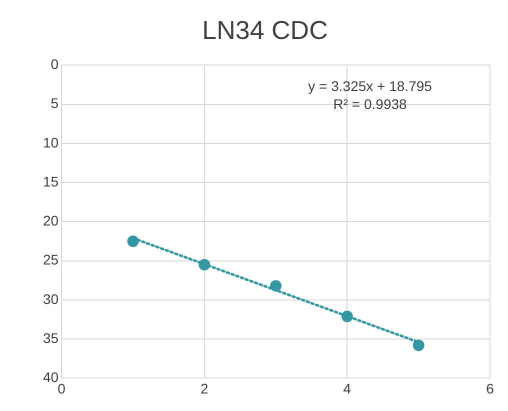 The image size is (508, 411). Describe the element at coordinates (54, 64) in the screenshot. I see `y-tick-label: 0` at that location.